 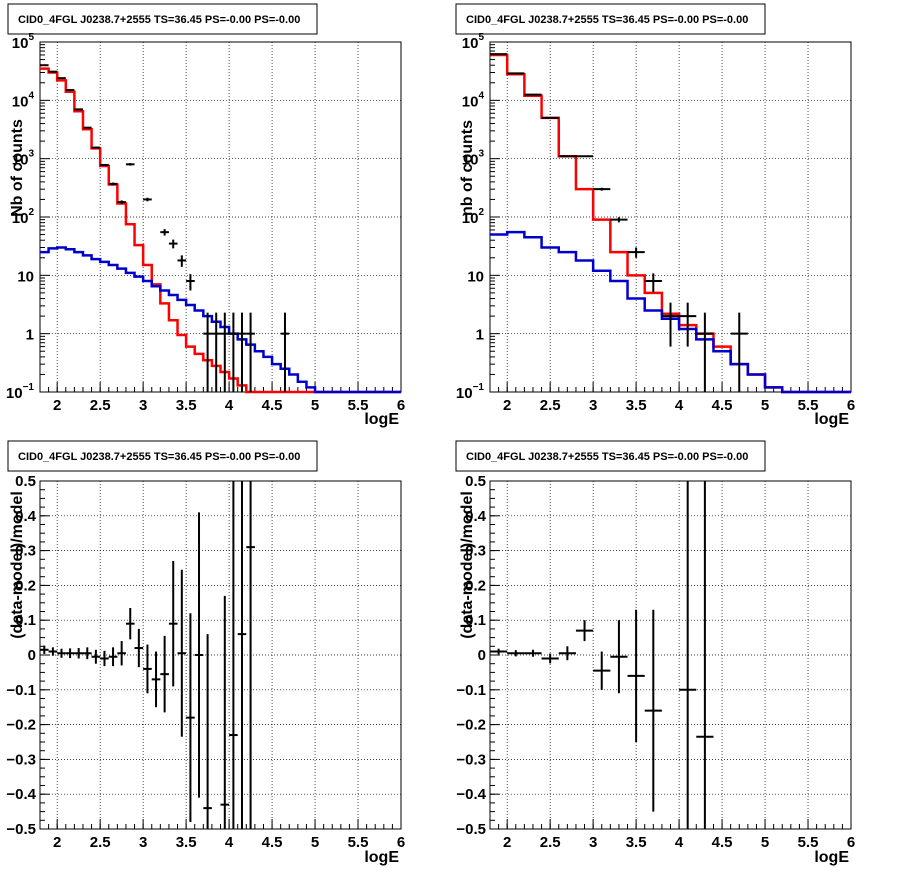 What do you see at coordinates (482, 655) in the screenshot?
I see `y-tick-label: 0` at bounding box center [482, 655].